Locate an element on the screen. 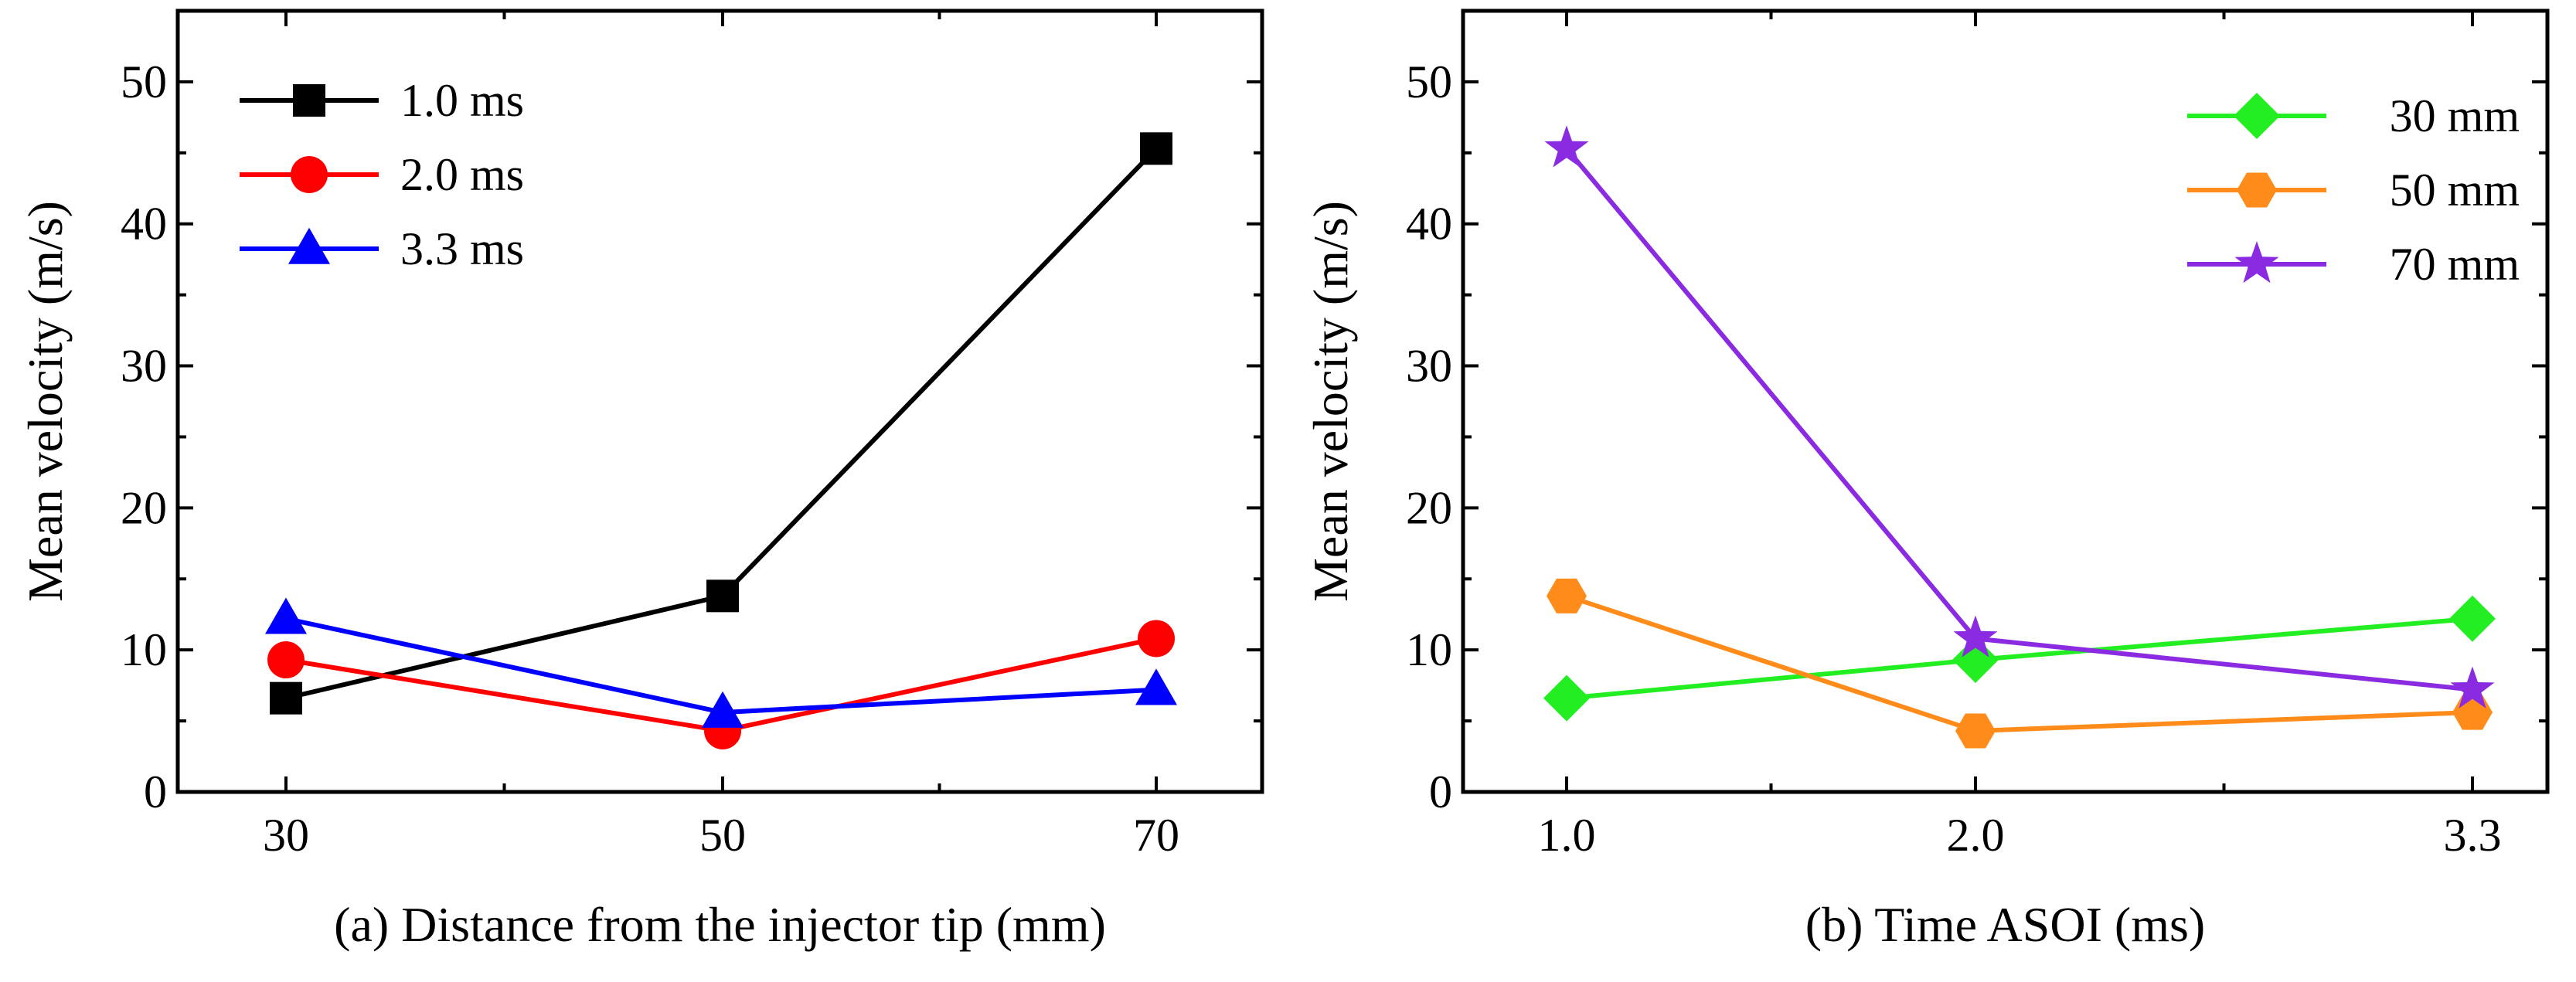  x-tick-label: 30 is located at coordinates (286, 835).